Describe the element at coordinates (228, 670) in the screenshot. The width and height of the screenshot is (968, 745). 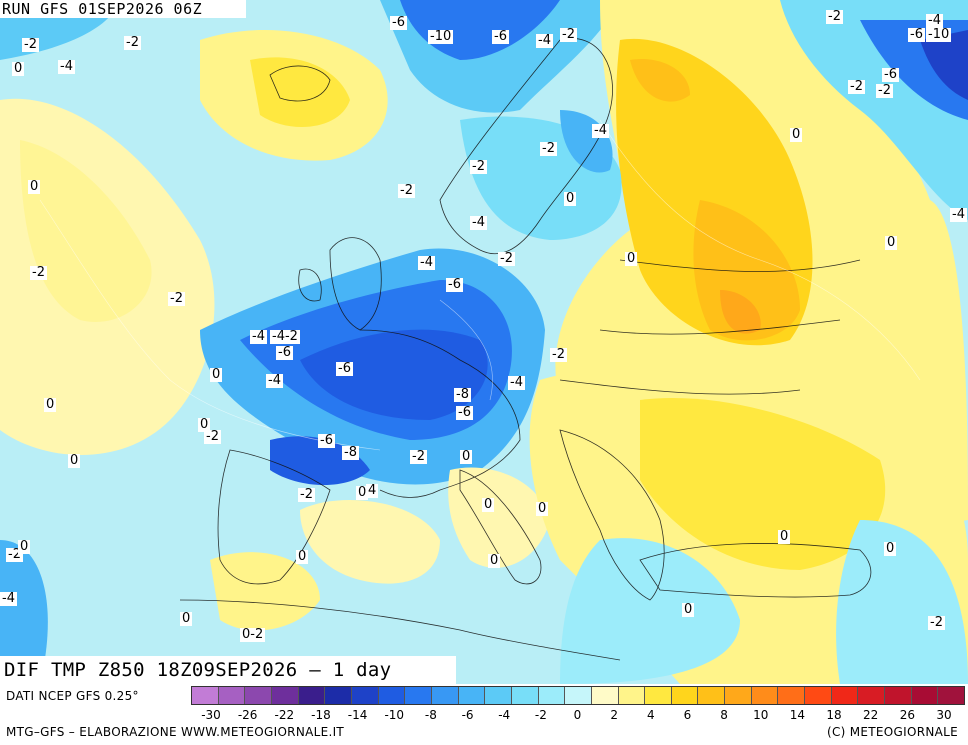
I see `panel-title: DIF TMP Z850 18Z09SEP2026 – 1 day` at that location.